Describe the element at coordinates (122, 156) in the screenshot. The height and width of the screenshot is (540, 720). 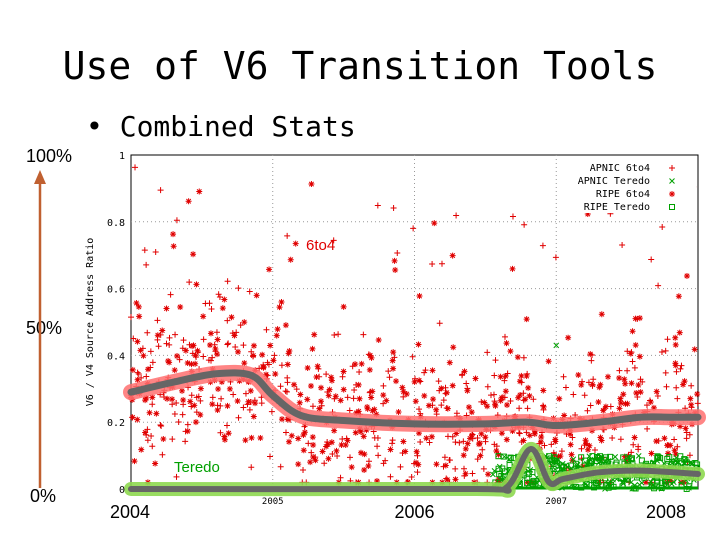
I see `y-tick-label: 1` at that location.